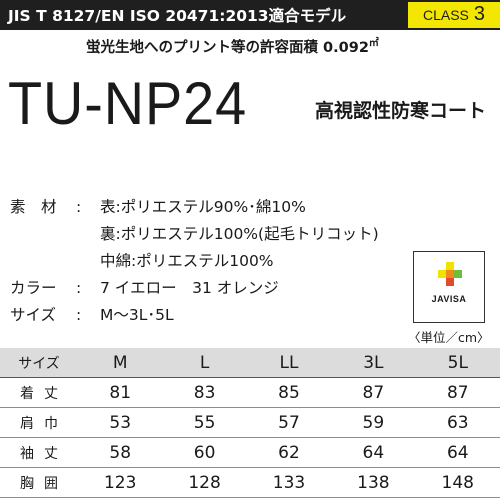  I want to click on table-cell: 81, so click(120, 392).